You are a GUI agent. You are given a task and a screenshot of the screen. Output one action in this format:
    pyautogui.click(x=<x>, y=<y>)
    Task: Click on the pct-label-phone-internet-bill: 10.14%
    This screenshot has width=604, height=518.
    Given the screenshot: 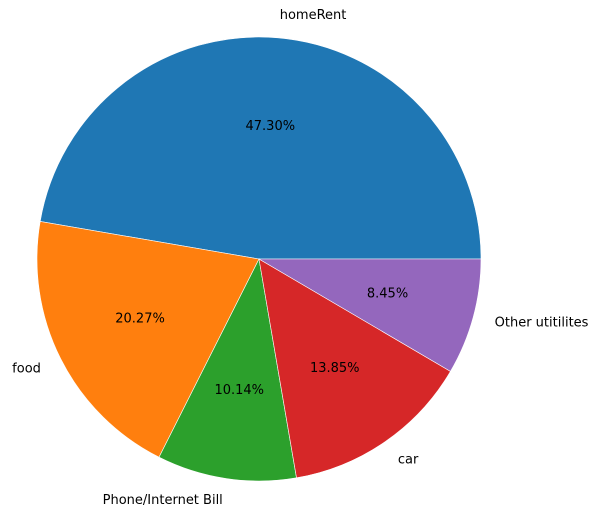 What is the action you would take?
    pyautogui.click(x=239, y=390)
    